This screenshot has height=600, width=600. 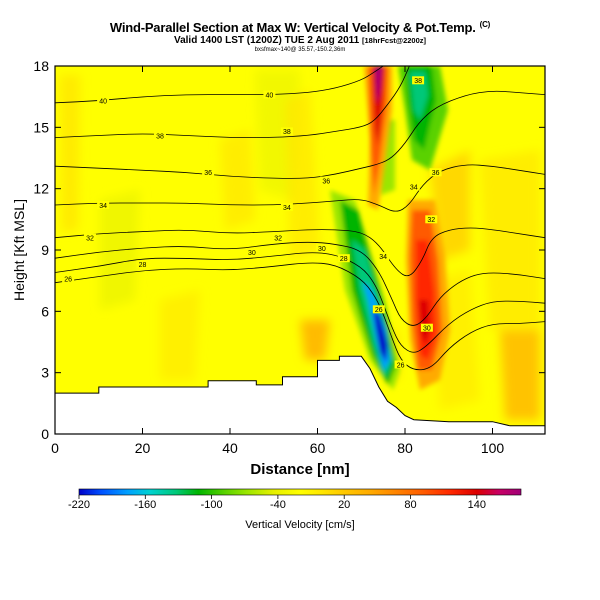 What do you see at coordinates (212, 505) in the screenshot?
I see `colorbar-tick-label: -100` at bounding box center [212, 505].